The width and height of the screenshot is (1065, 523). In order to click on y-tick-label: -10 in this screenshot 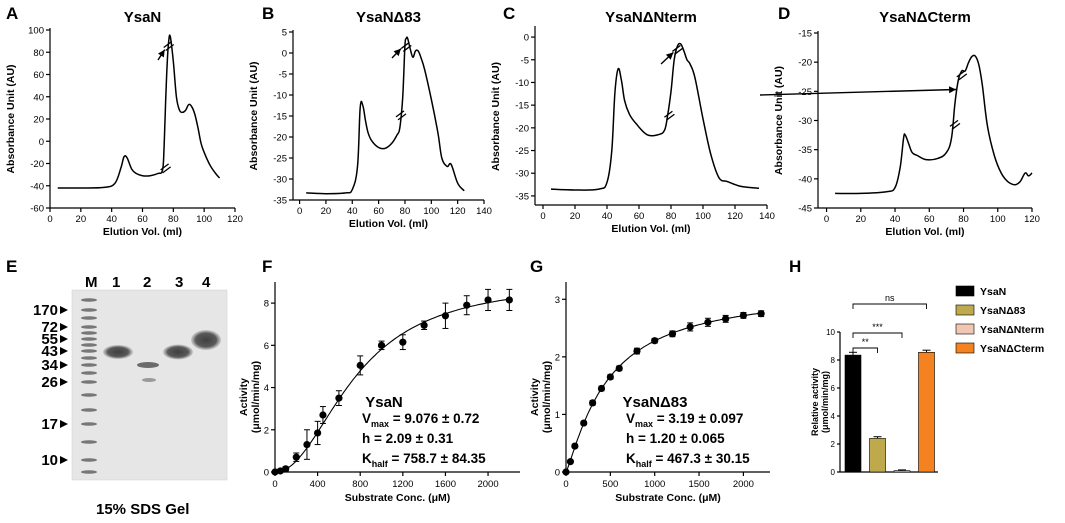, I will do `click(280, 96)`.